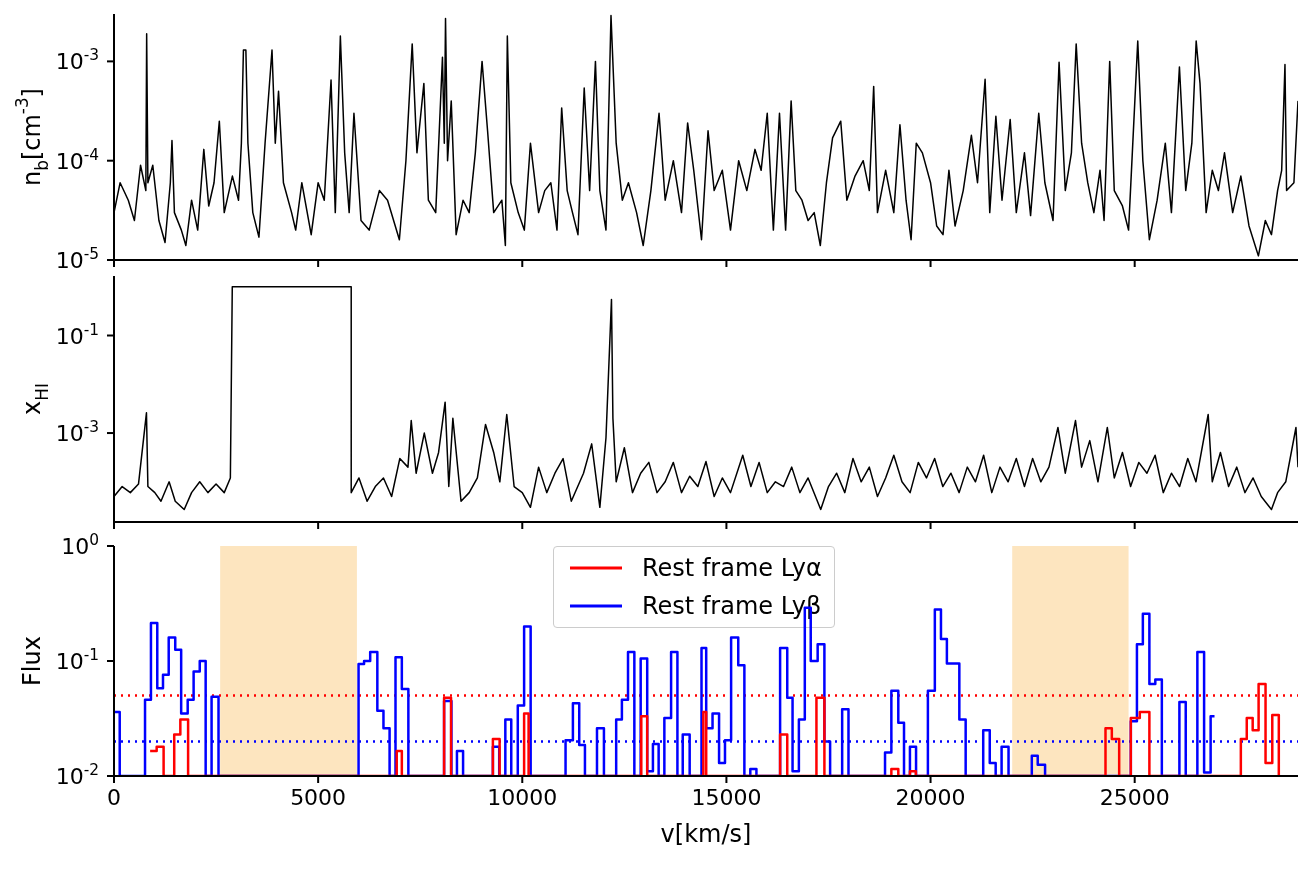 This screenshot has width=1315, height=875. What do you see at coordinates (77, 775) in the screenshot?
I see `y-tick-label: 10$^{-2}$` at bounding box center [77, 775].